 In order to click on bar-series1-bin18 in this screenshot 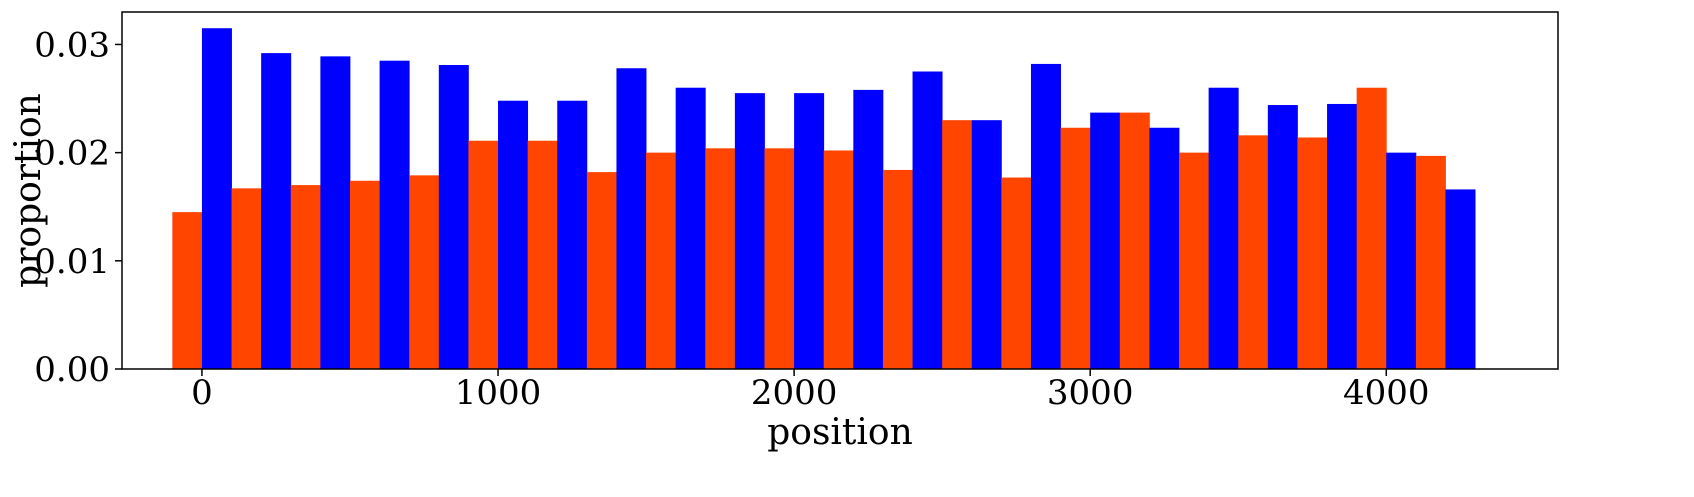, I will do `click(1194, 260)`.